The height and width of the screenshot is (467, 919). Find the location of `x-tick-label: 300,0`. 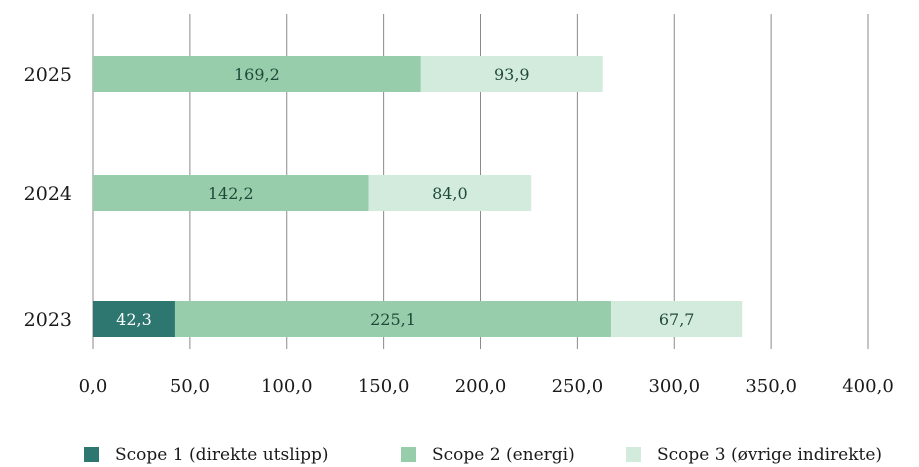

x-tick-label: 300,0 is located at coordinates (674, 386).